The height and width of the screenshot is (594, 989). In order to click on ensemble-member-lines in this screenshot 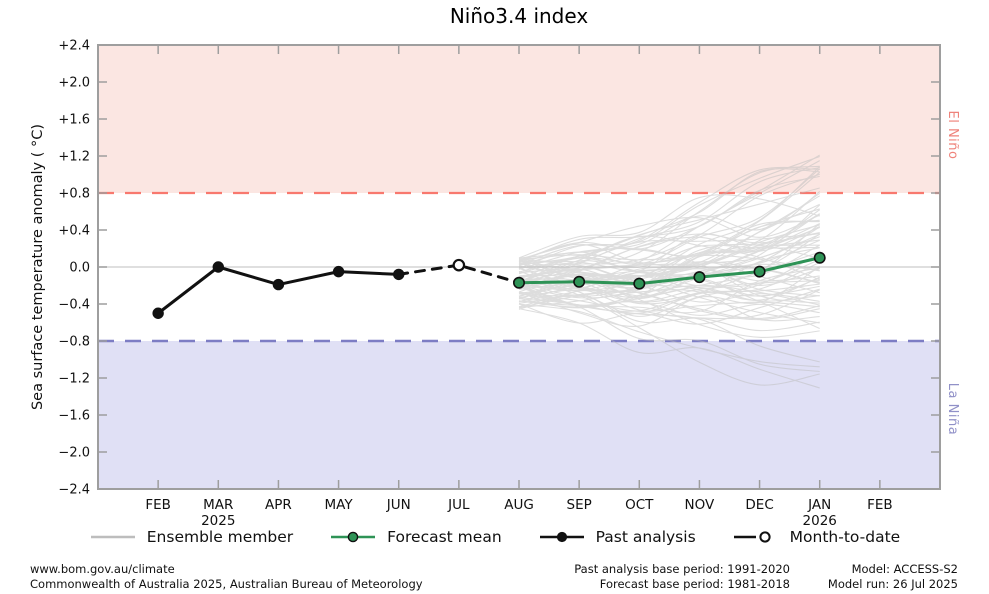, I will do `click(669, 271)`.